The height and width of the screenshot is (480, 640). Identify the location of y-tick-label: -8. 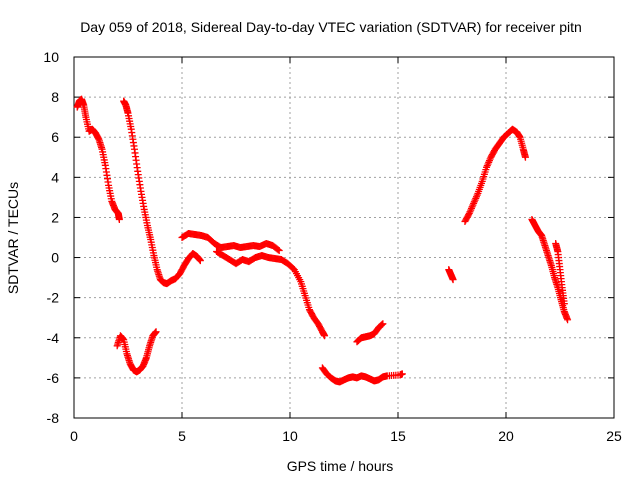
(53, 418).